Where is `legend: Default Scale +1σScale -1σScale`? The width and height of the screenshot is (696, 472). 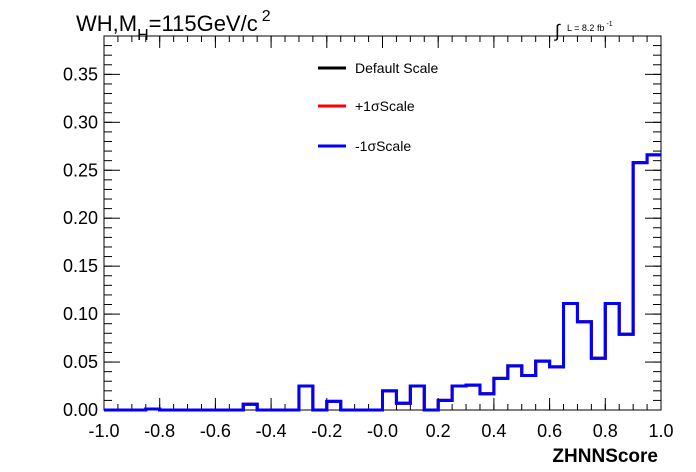
legend: Default Scale +1σScale -1σScale is located at coordinates (378, 107).